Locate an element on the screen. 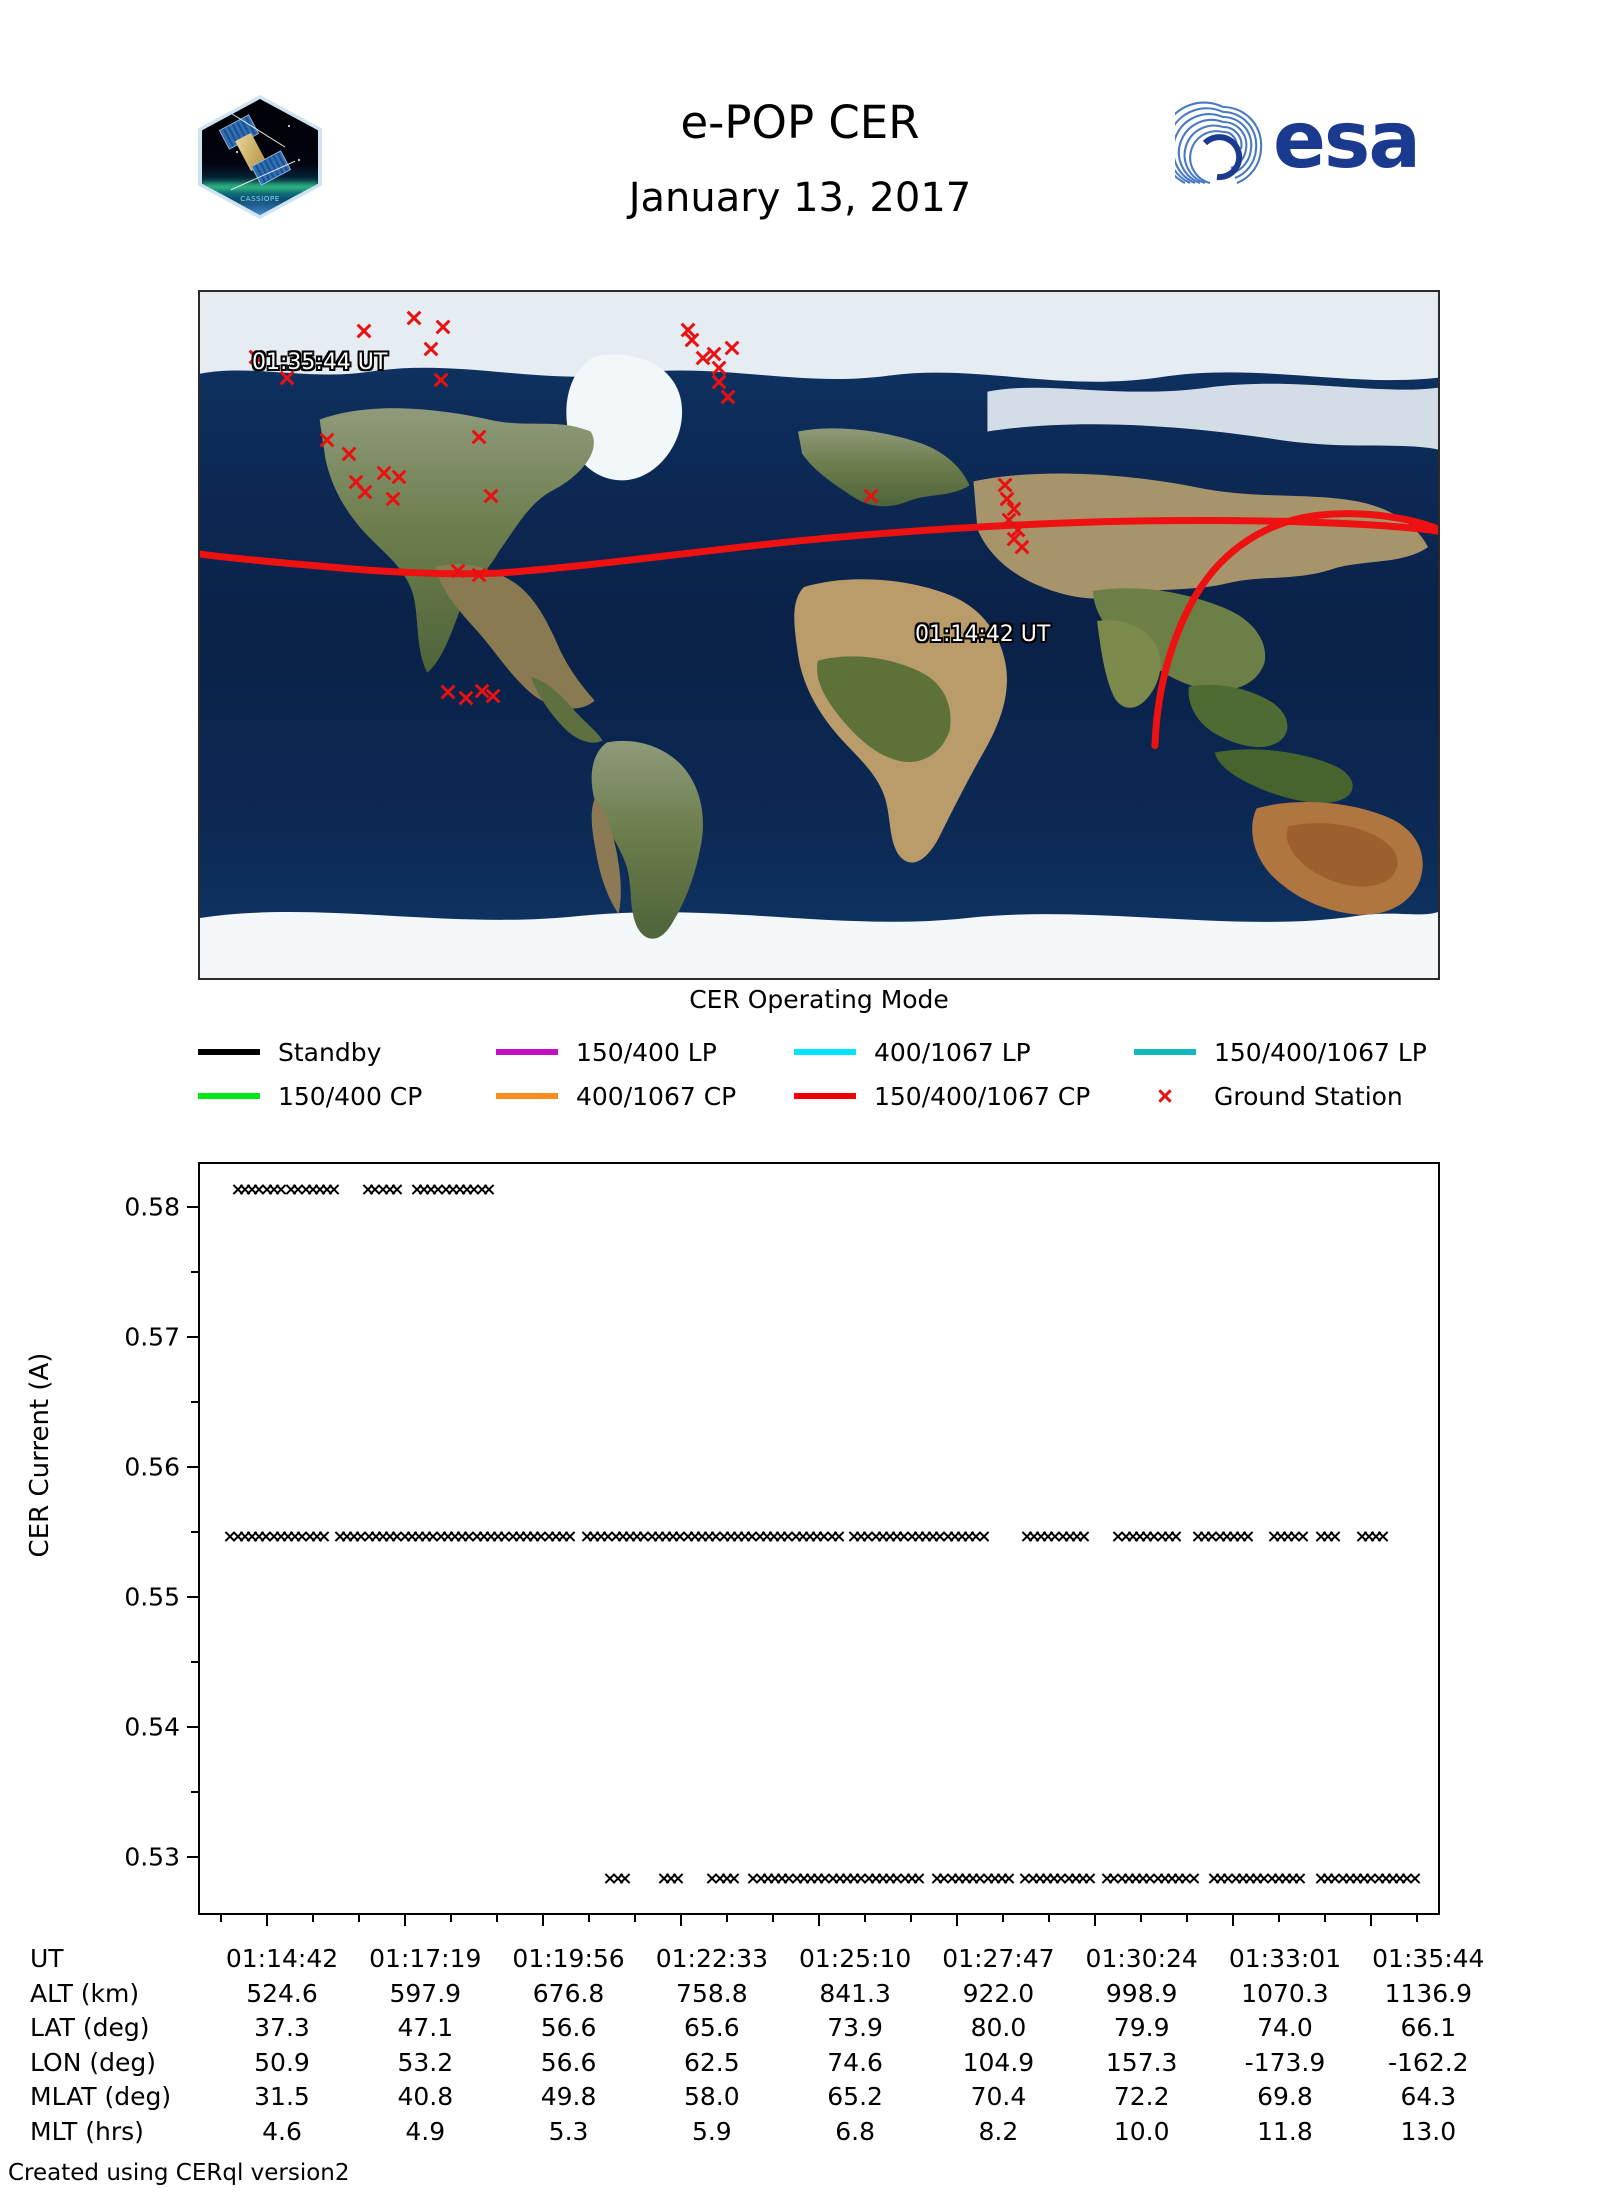 The image size is (1600, 2200). logo-hex-inner: CASSIOPE is located at coordinates (260, 157).